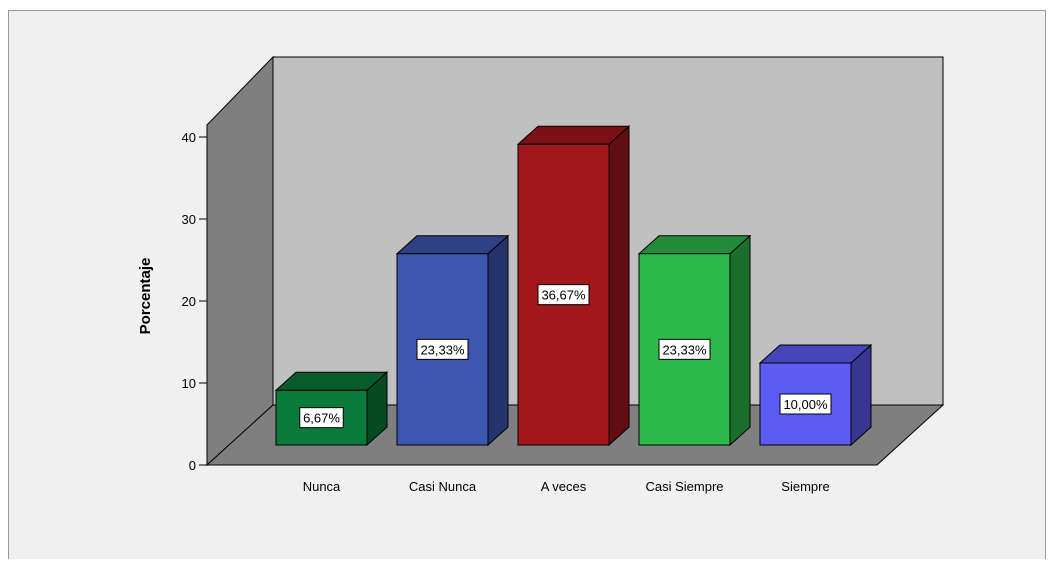 Image resolution: width=1053 pixels, height=561 pixels. Describe the element at coordinates (322, 486) in the screenshot. I see `x-tick-label: Nunca` at that location.